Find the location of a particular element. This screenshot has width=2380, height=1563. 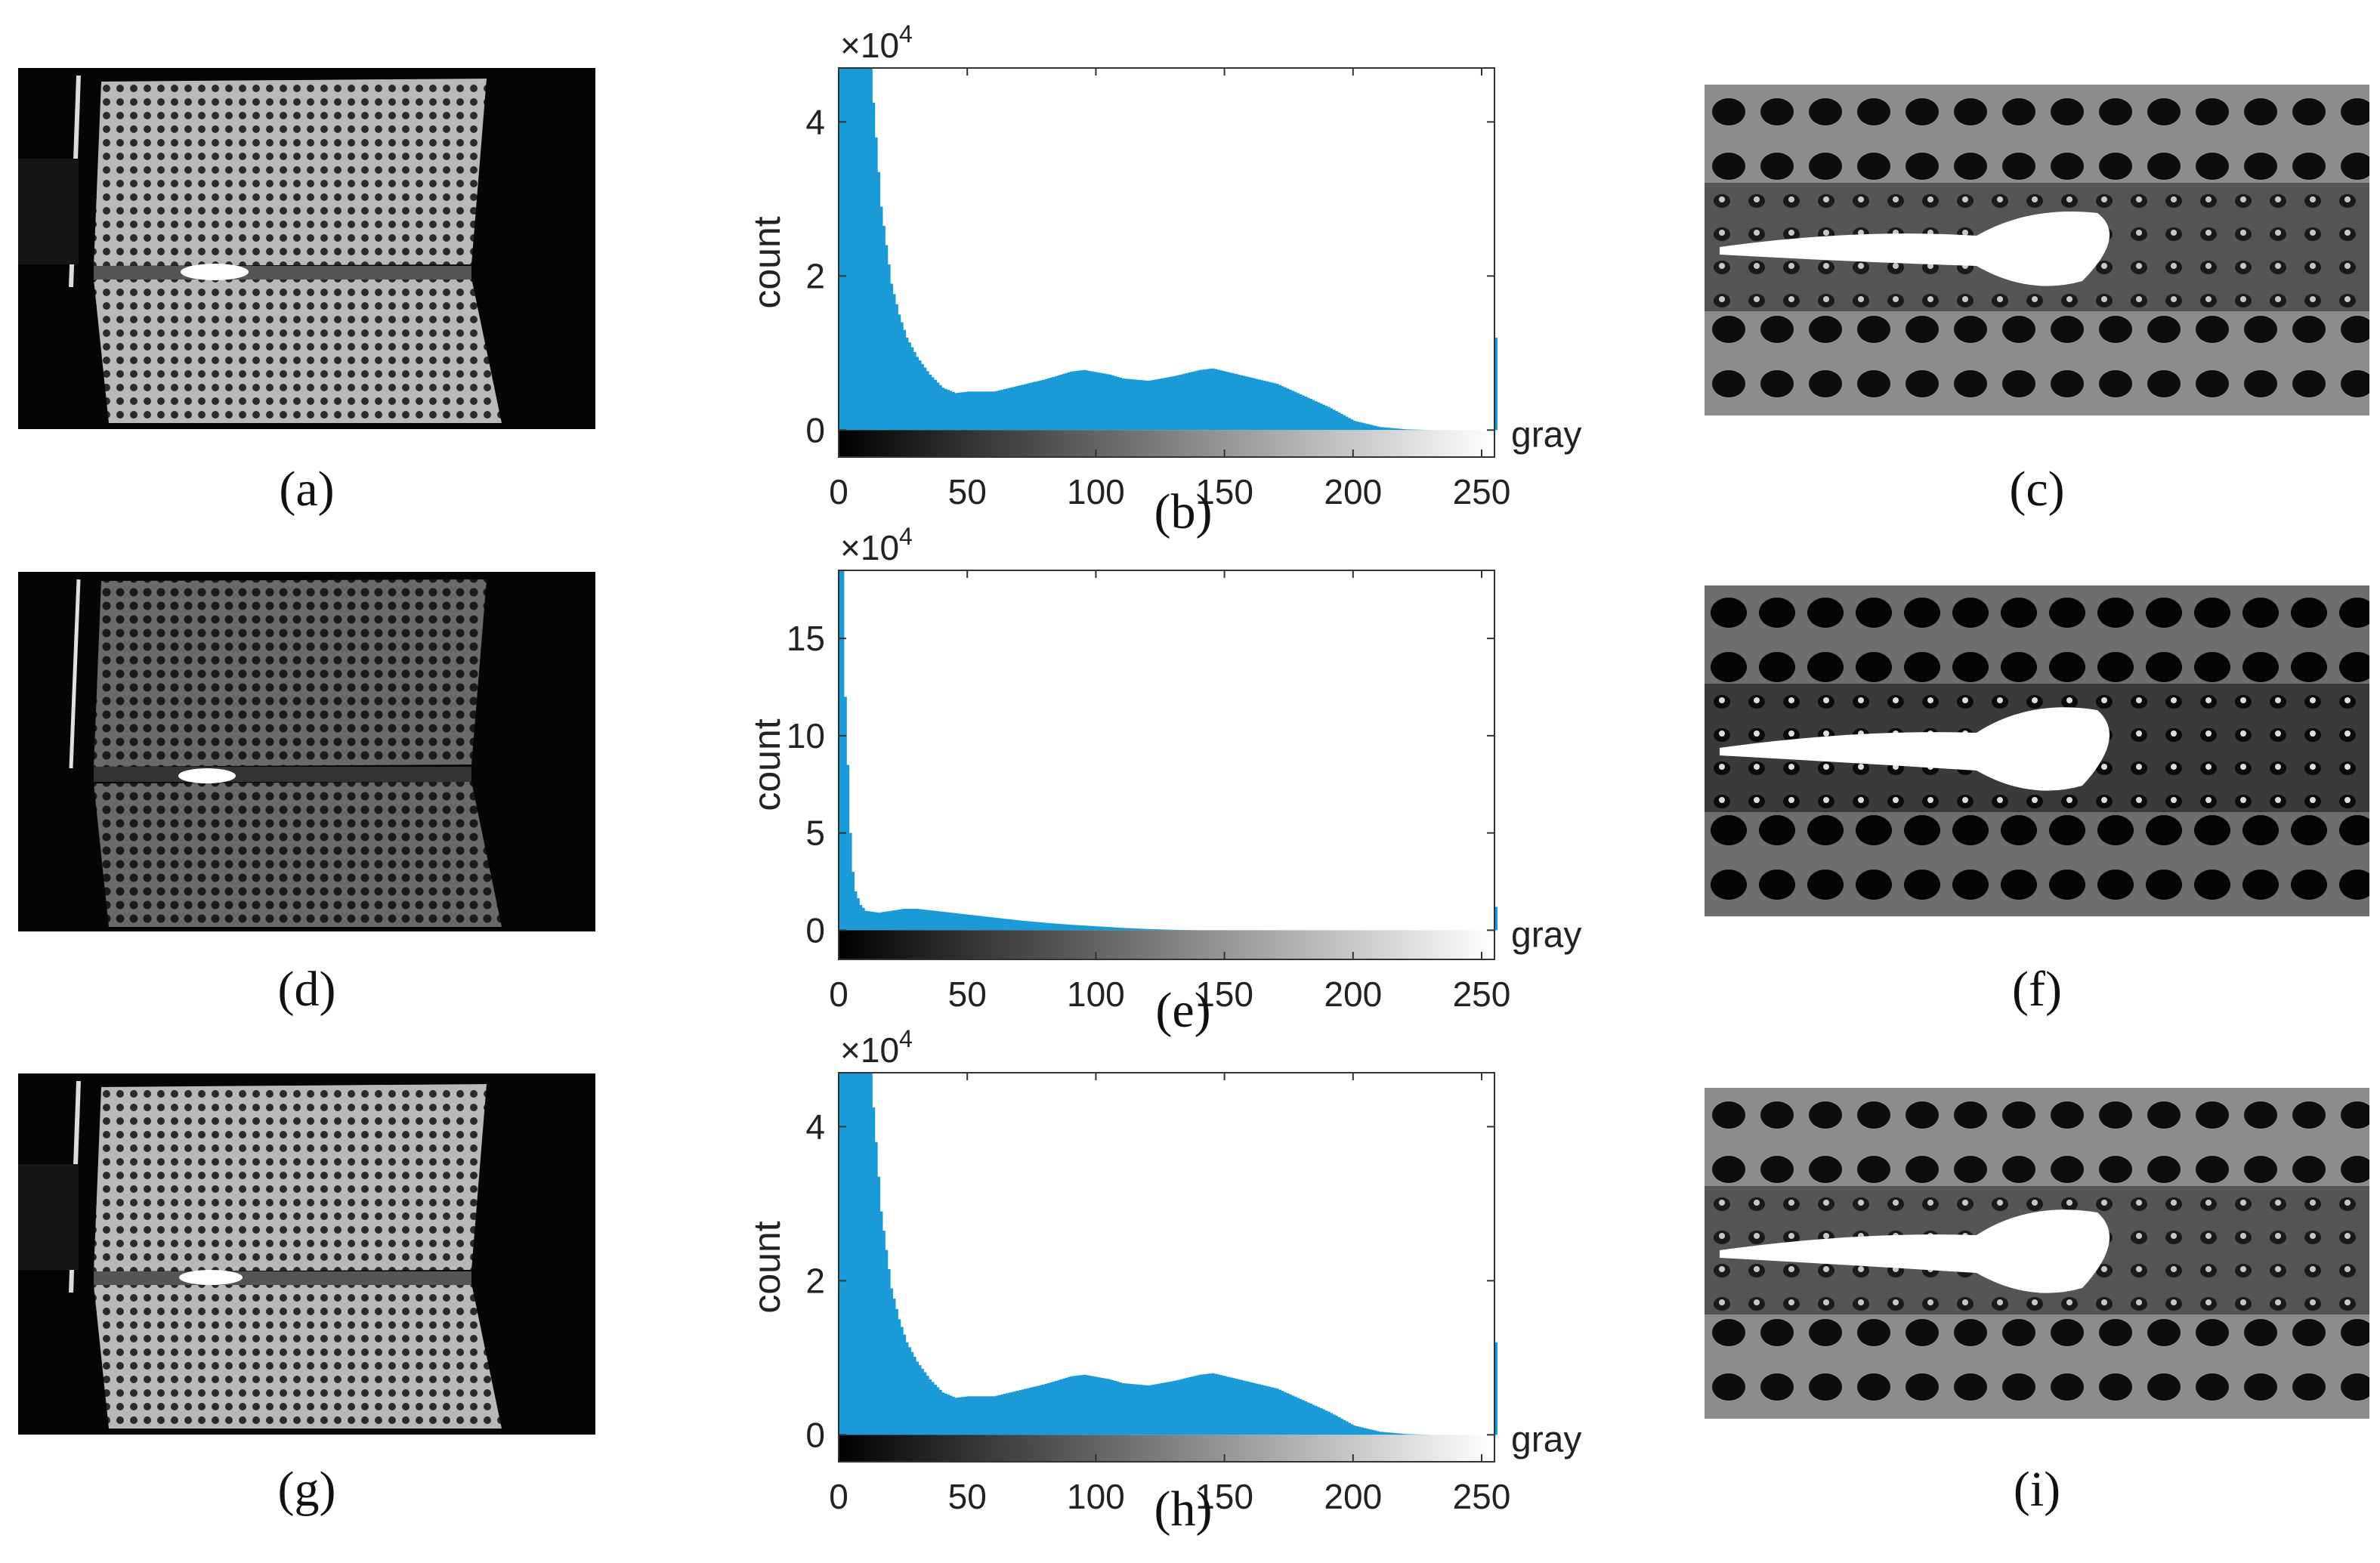

exponent-label: ×10⁴ is located at coordinates (876, 1047).